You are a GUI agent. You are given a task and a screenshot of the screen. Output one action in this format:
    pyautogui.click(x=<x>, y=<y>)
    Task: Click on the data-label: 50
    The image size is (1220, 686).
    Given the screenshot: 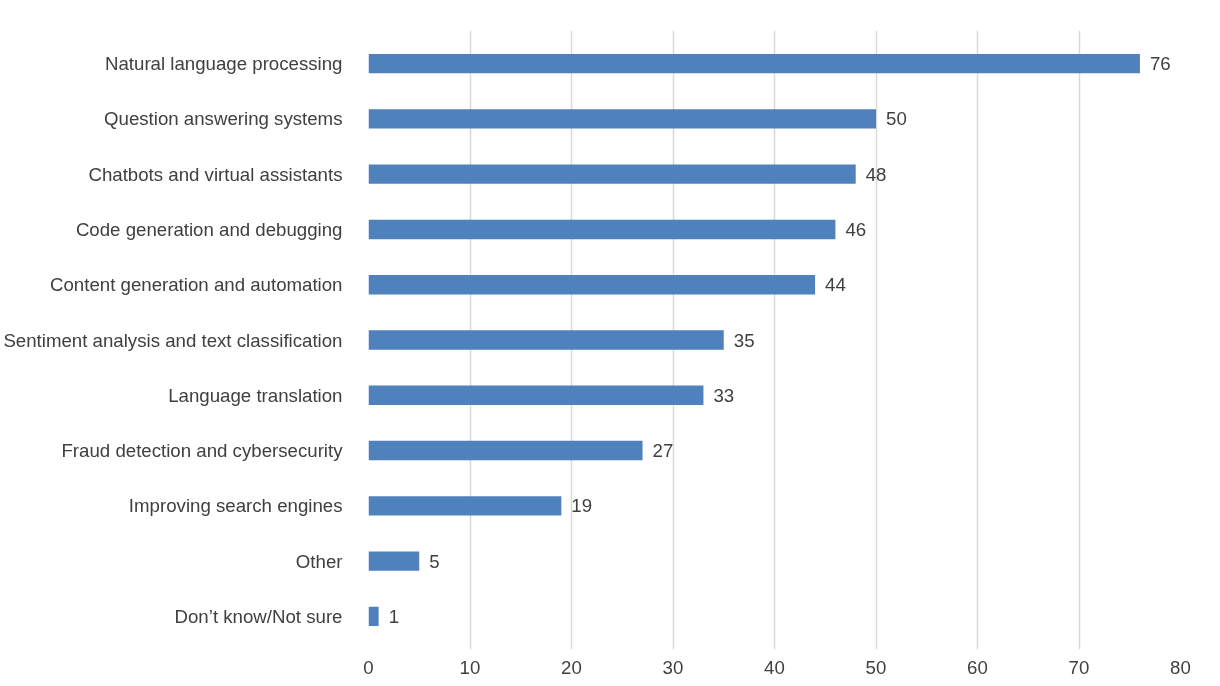 What is the action you would take?
    pyautogui.click(x=896, y=119)
    